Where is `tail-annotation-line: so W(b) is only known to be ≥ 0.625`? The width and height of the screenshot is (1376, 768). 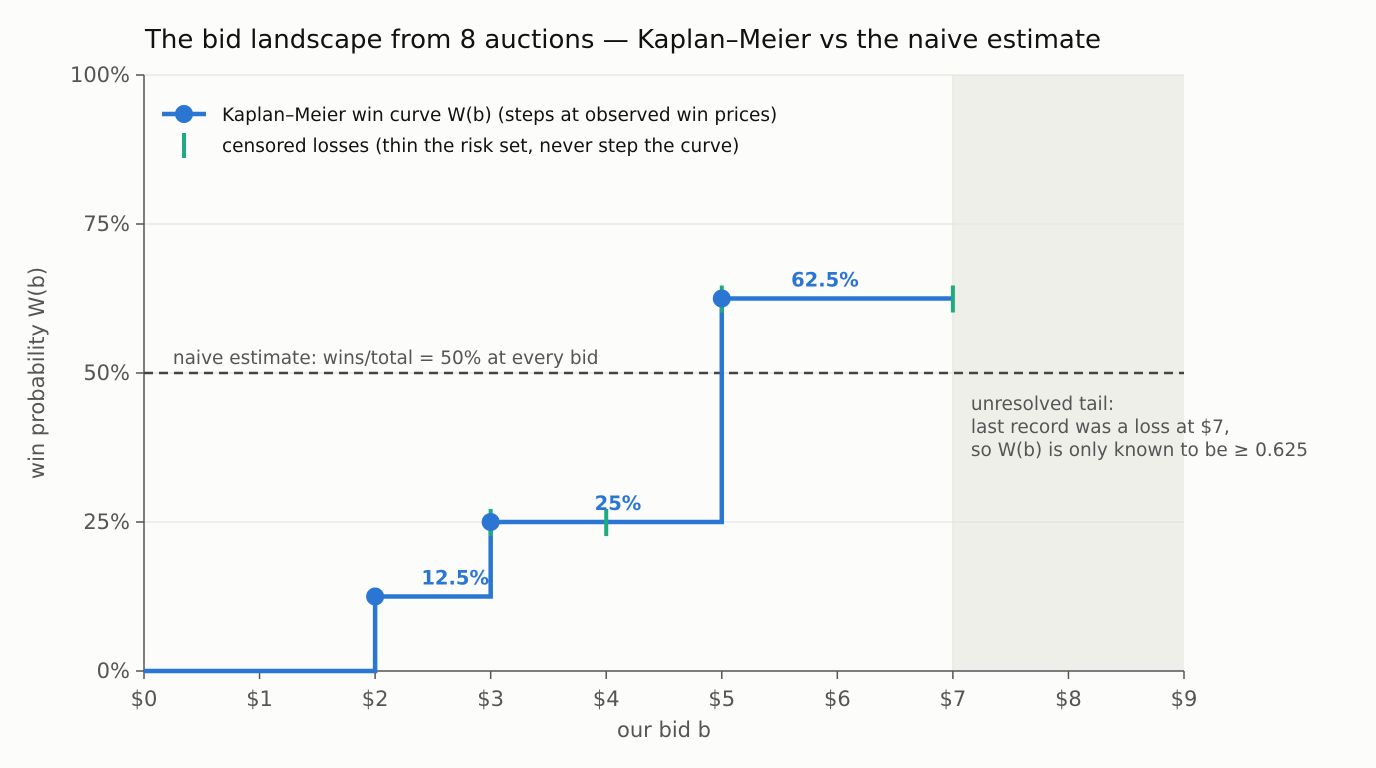 tail-annotation-line: so W(b) is only known to be ≥ 0.625 is located at coordinates (1139, 450).